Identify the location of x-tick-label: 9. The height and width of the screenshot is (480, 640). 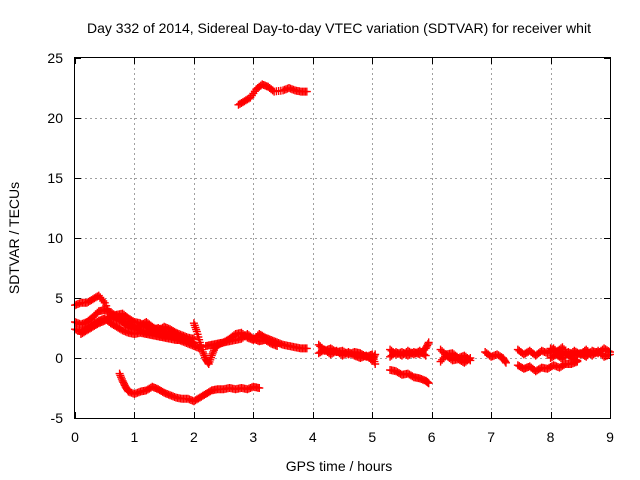
(610, 437).